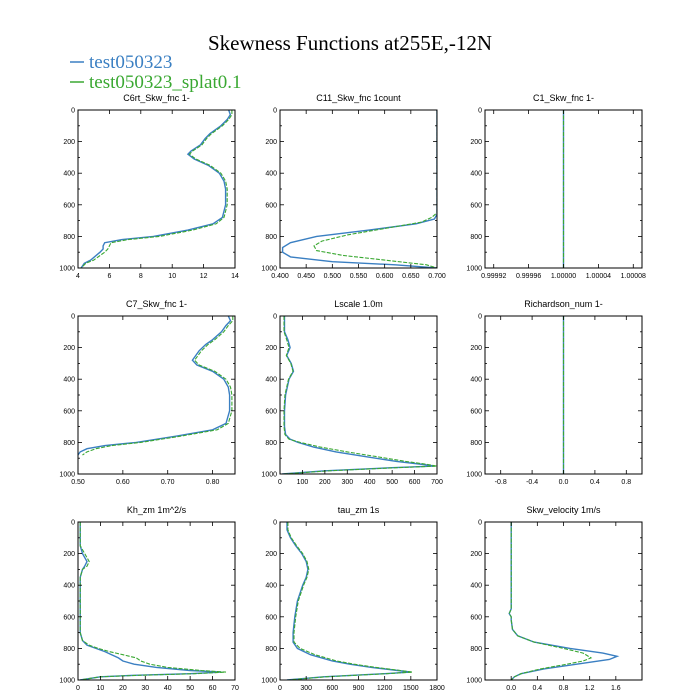 The width and height of the screenshot is (700, 700). What do you see at coordinates (123, 688) in the screenshot?
I see `x-tick-label: 20` at bounding box center [123, 688].